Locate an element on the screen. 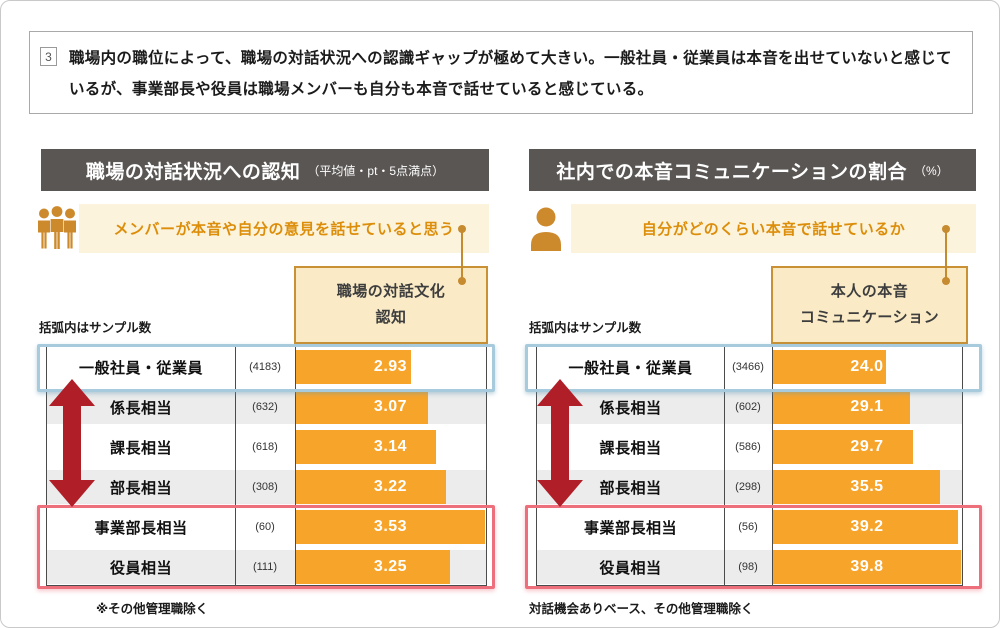 This screenshot has height=628, width=1000. bar-value-label: 29.1 is located at coordinates (867, 406).